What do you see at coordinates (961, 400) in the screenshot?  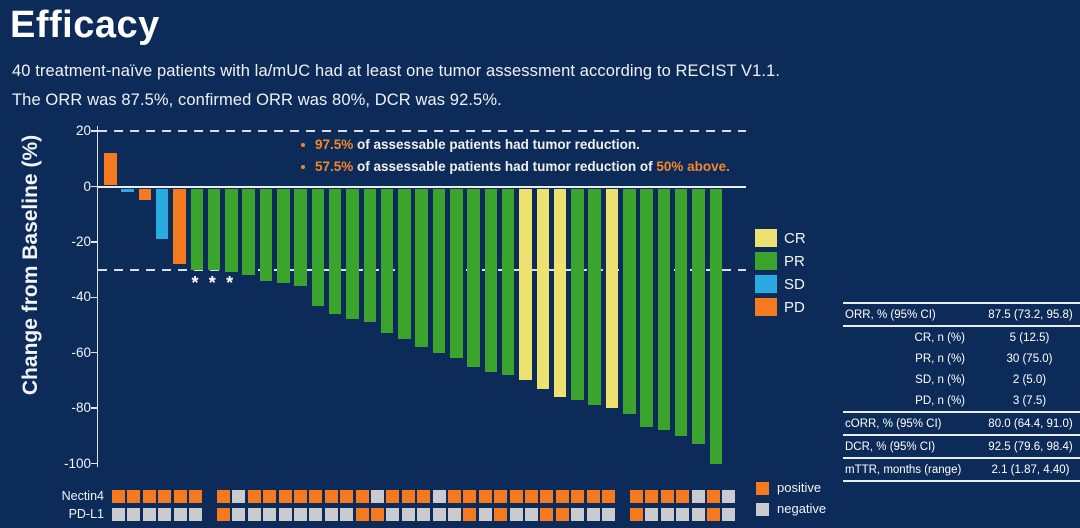 I see `table-row: PD, n (%) 3 (7.5)` at bounding box center [961, 400].